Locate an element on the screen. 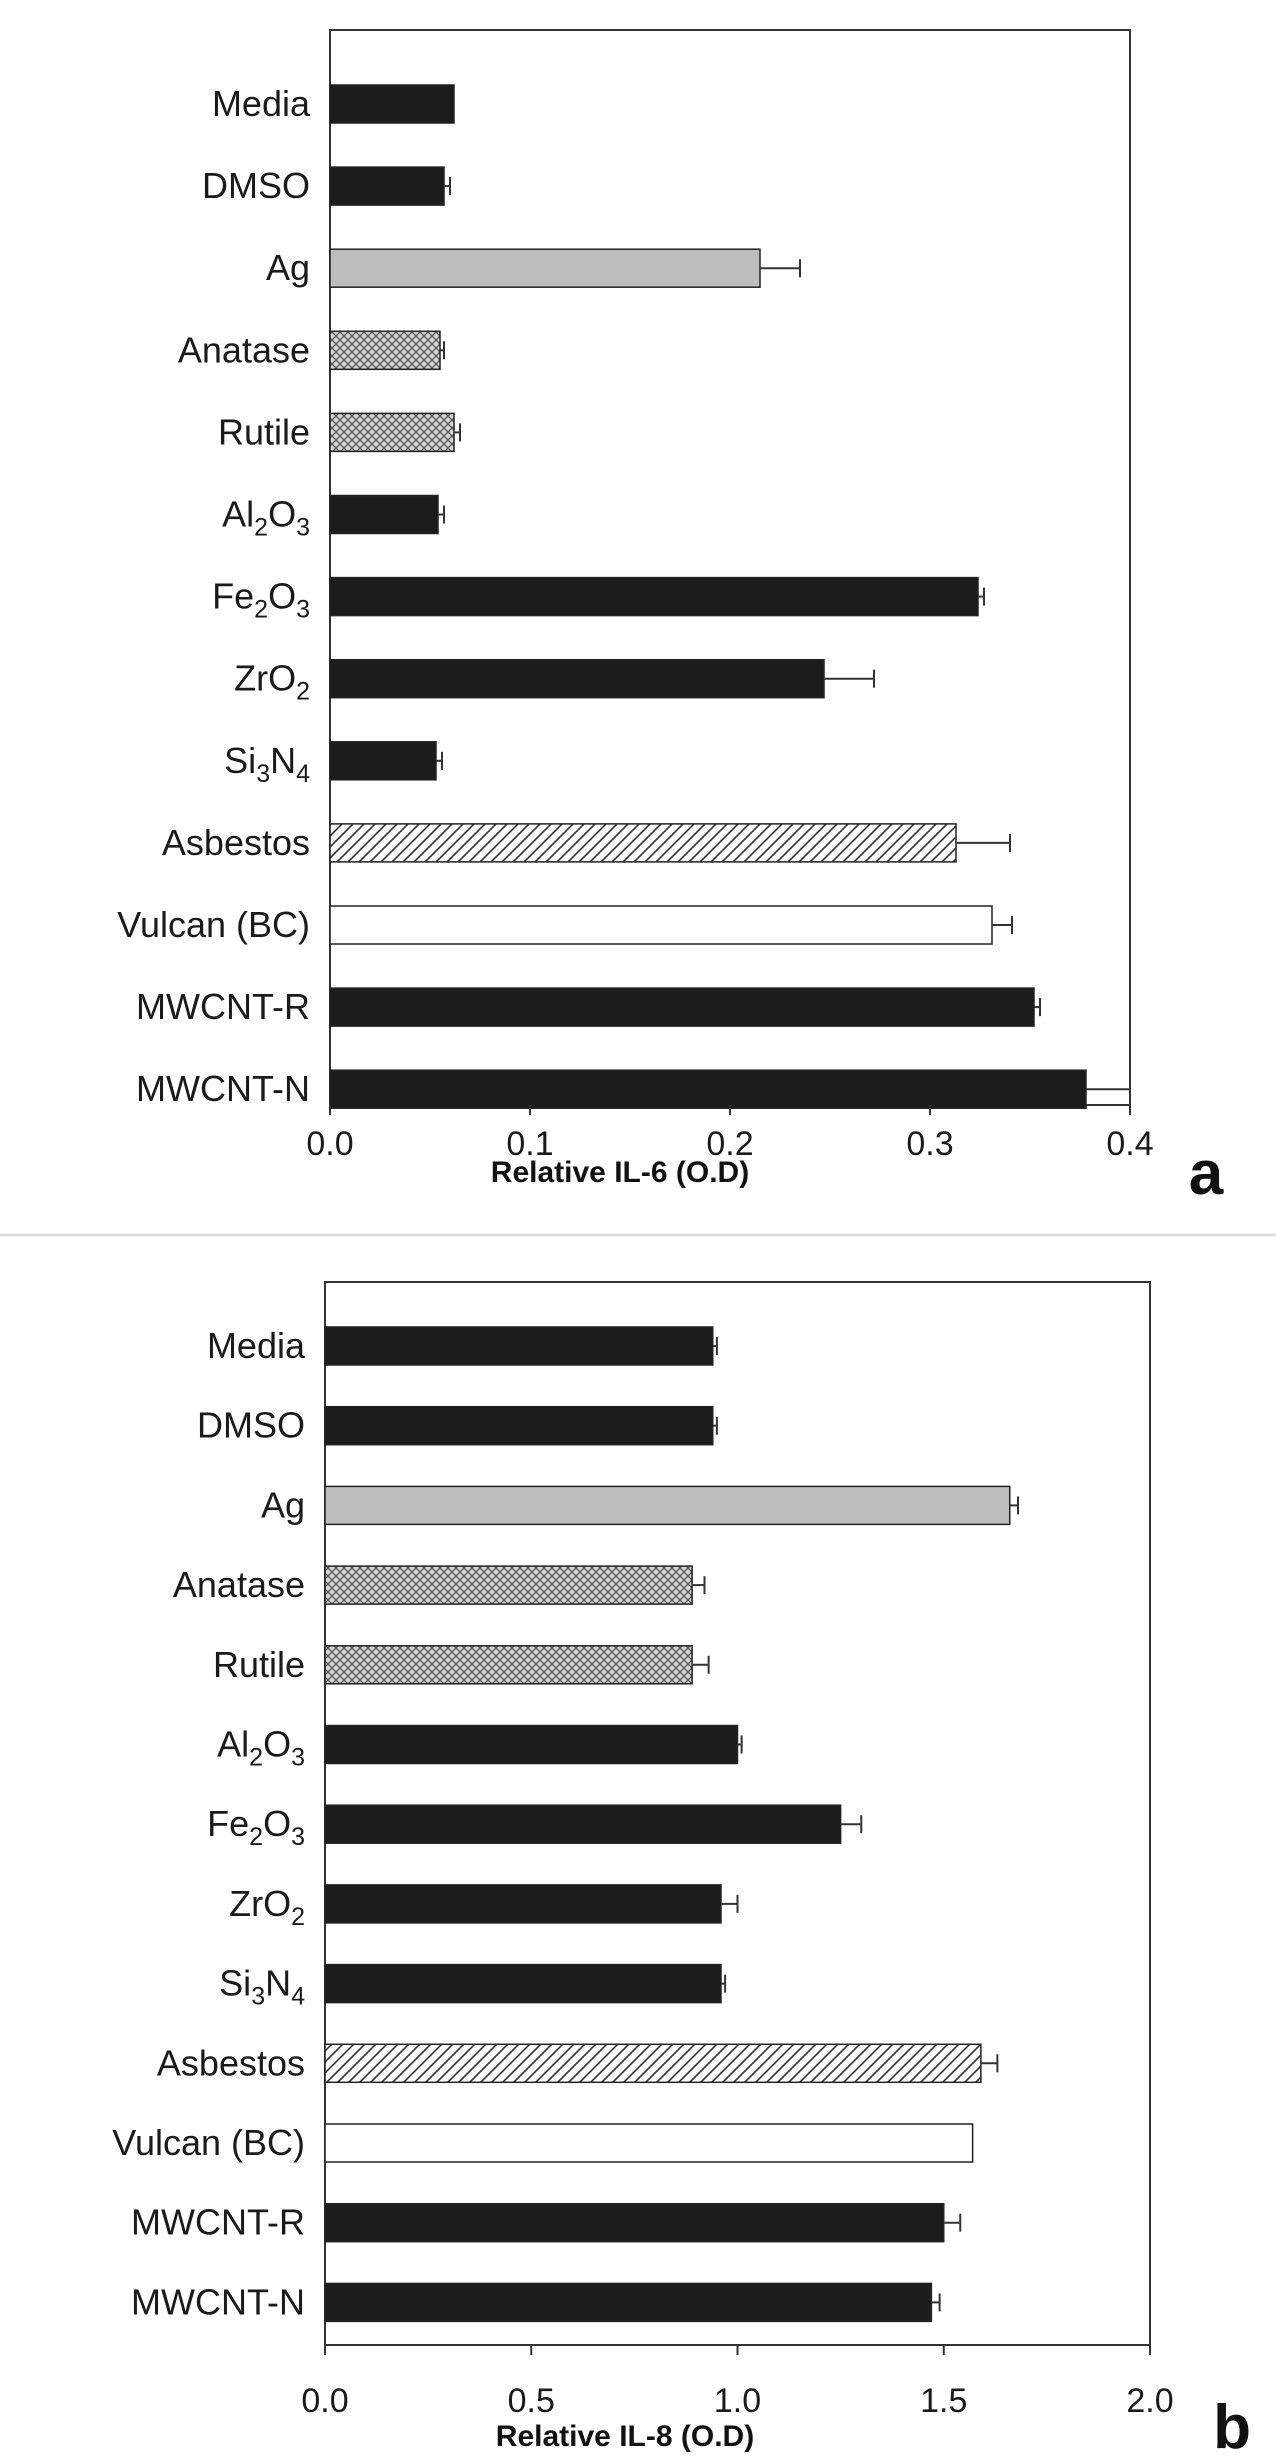 This screenshot has height=2464, width=1276. panel-b-error-bar-fe2o3 is located at coordinates (851, 1824).